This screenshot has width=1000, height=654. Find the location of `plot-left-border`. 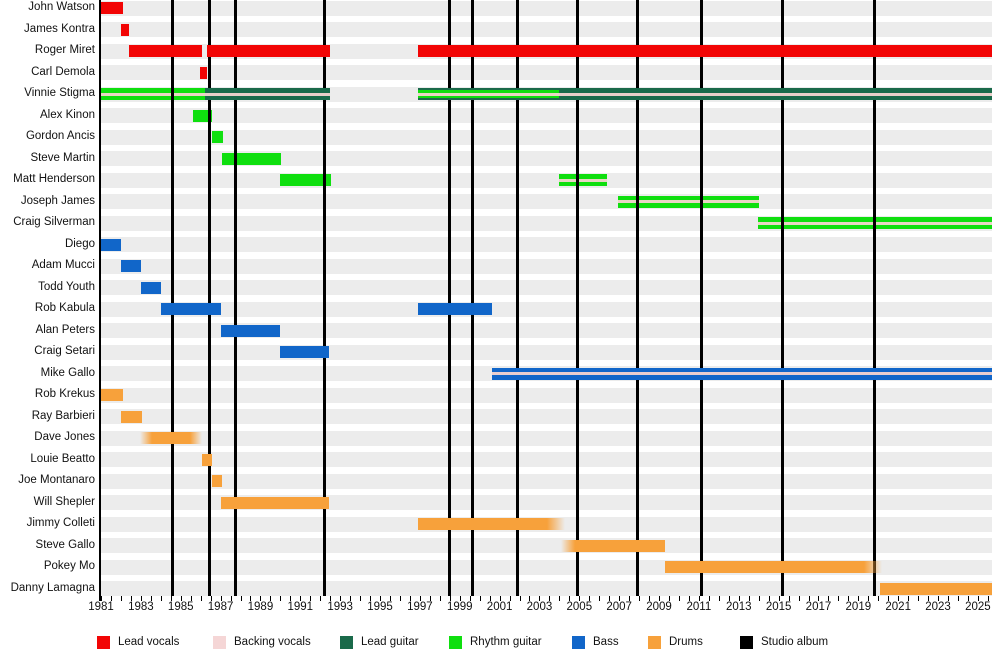

plot-left-border is located at coordinates (100, 300).